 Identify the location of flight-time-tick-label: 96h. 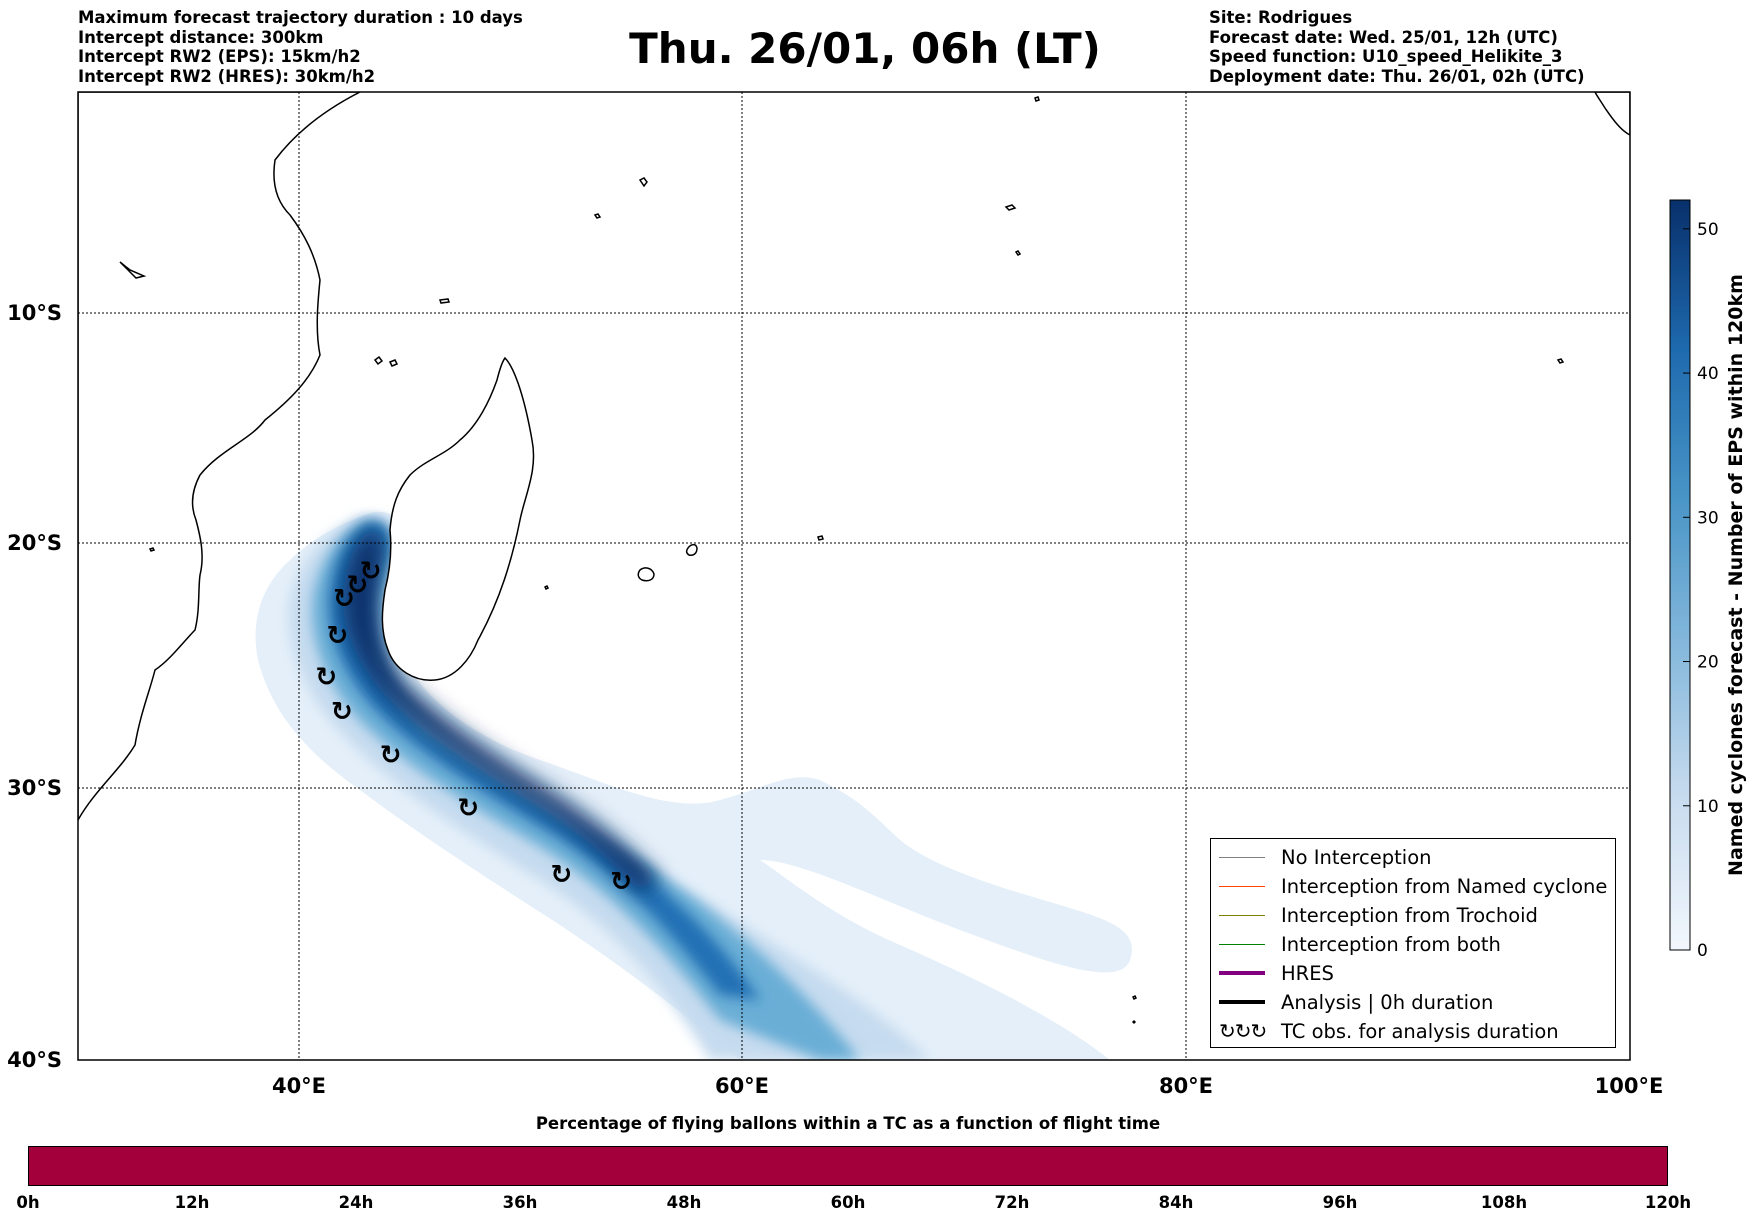
(1340, 1202).